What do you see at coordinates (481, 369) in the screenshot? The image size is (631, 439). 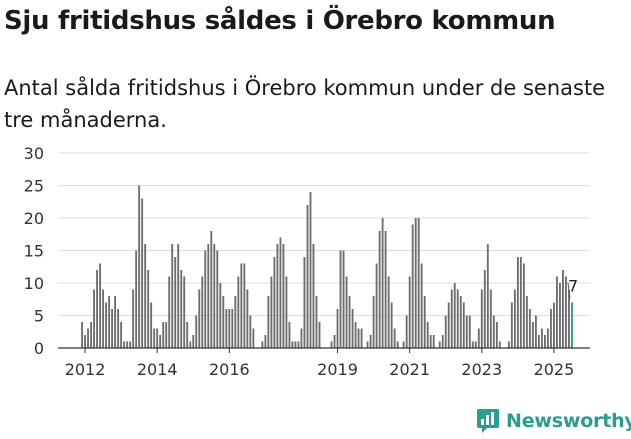 I see `x-tick-label: 2023` at bounding box center [481, 369].